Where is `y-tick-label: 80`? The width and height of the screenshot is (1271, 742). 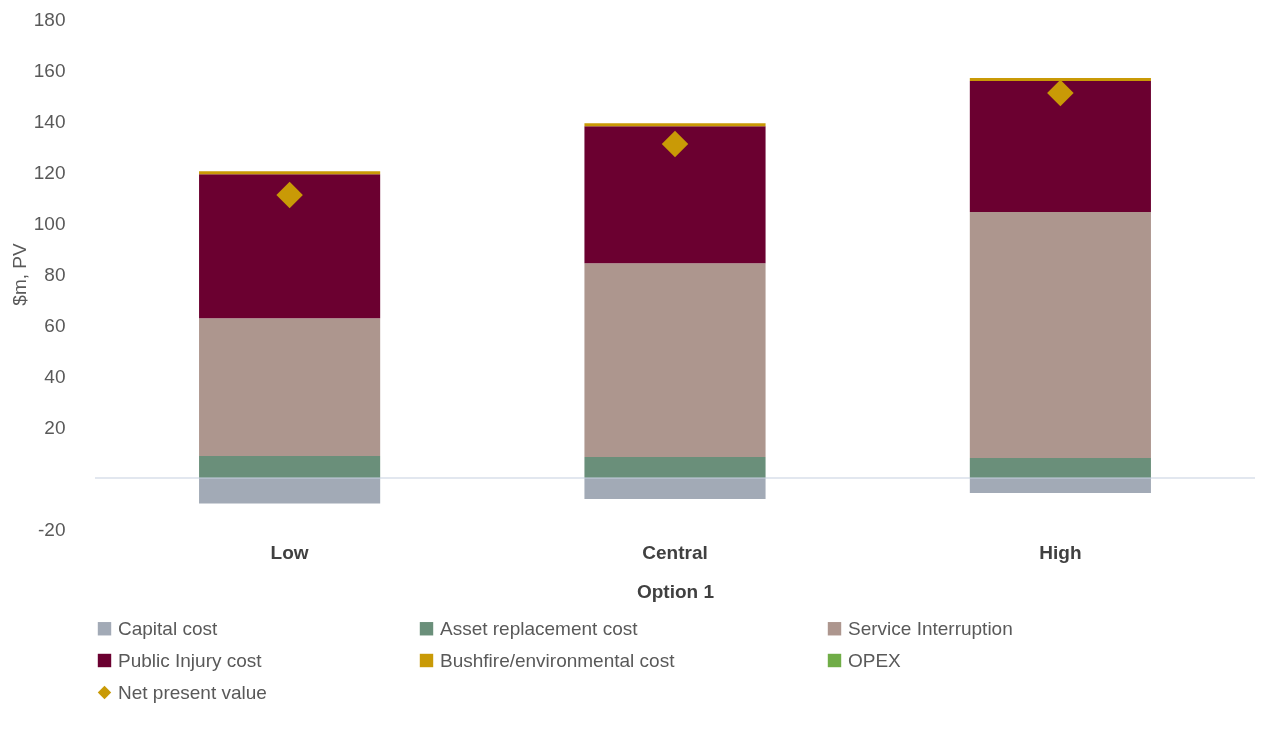
y-tick-label: 80 is located at coordinates (55, 274).